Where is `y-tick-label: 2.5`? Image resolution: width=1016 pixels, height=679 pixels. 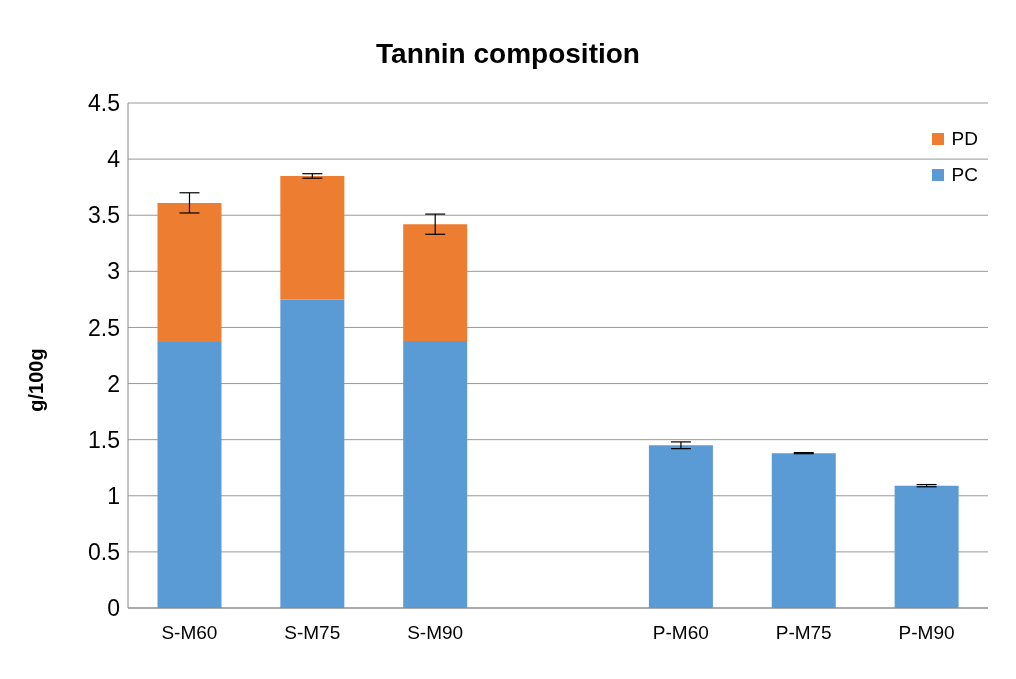
y-tick-label: 2.5 is located at coordinates (104, 327).